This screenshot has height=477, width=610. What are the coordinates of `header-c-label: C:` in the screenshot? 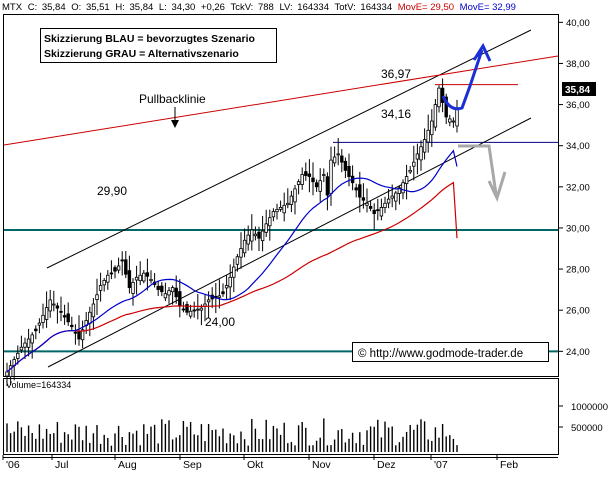 It's located at (33, 7).